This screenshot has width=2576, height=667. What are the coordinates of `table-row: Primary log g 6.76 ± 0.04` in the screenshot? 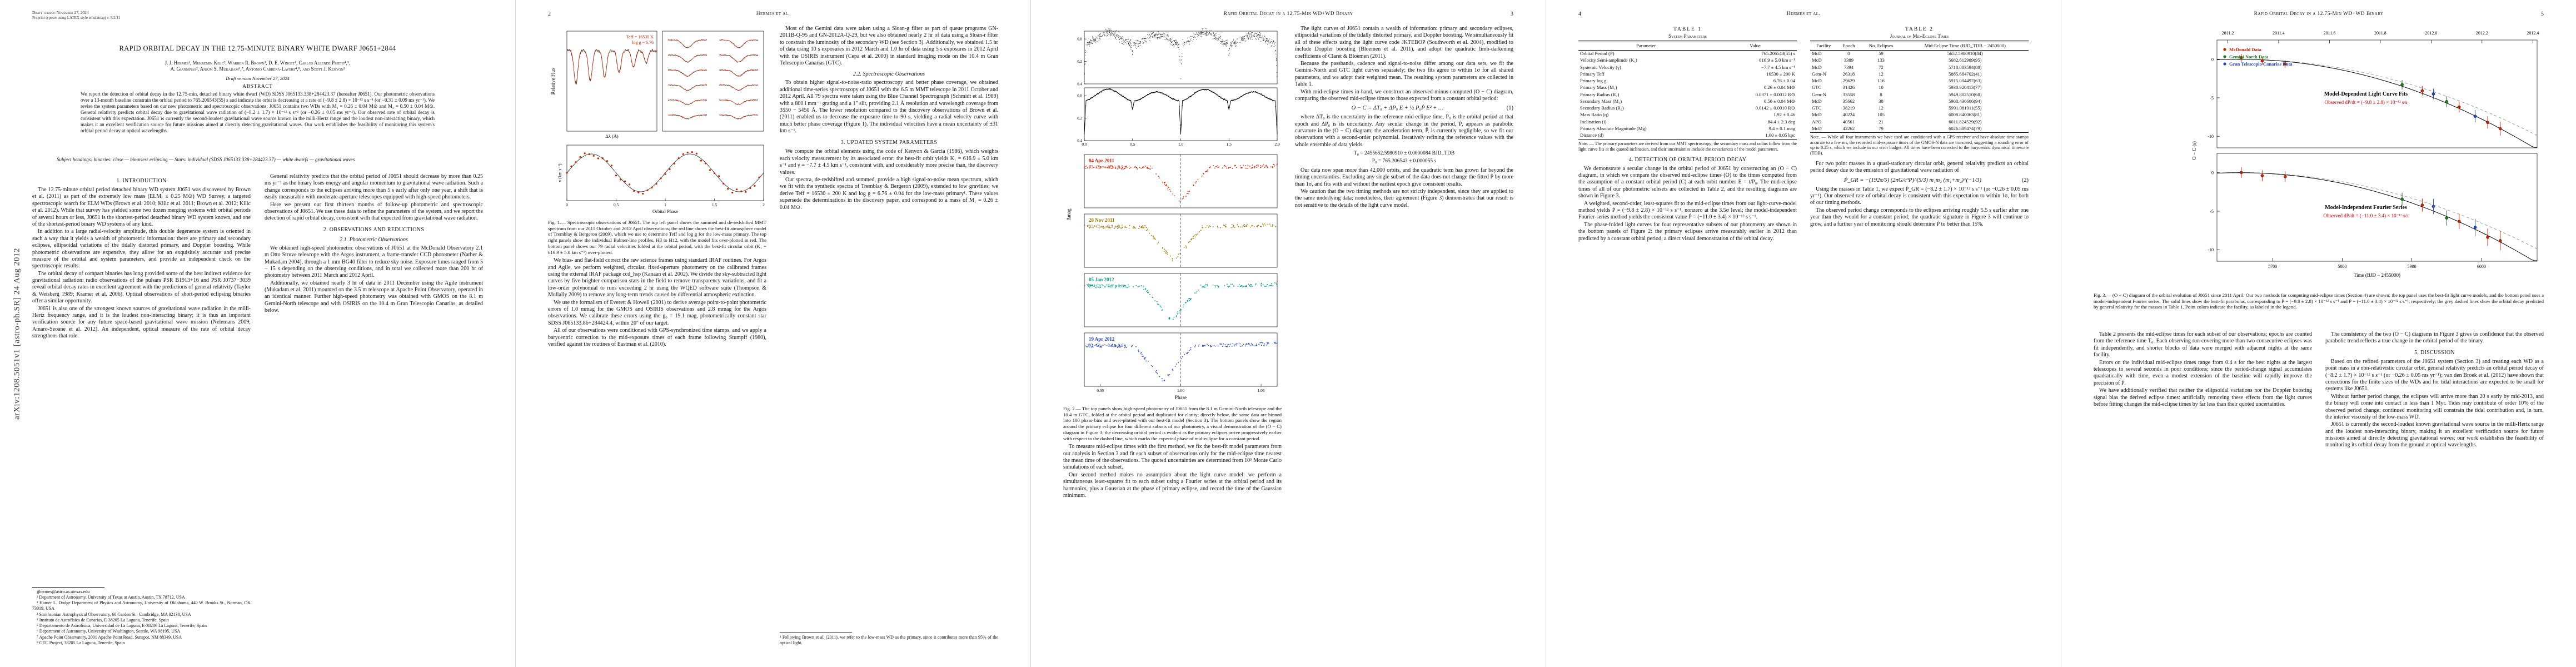 It's located at (1687, 81).